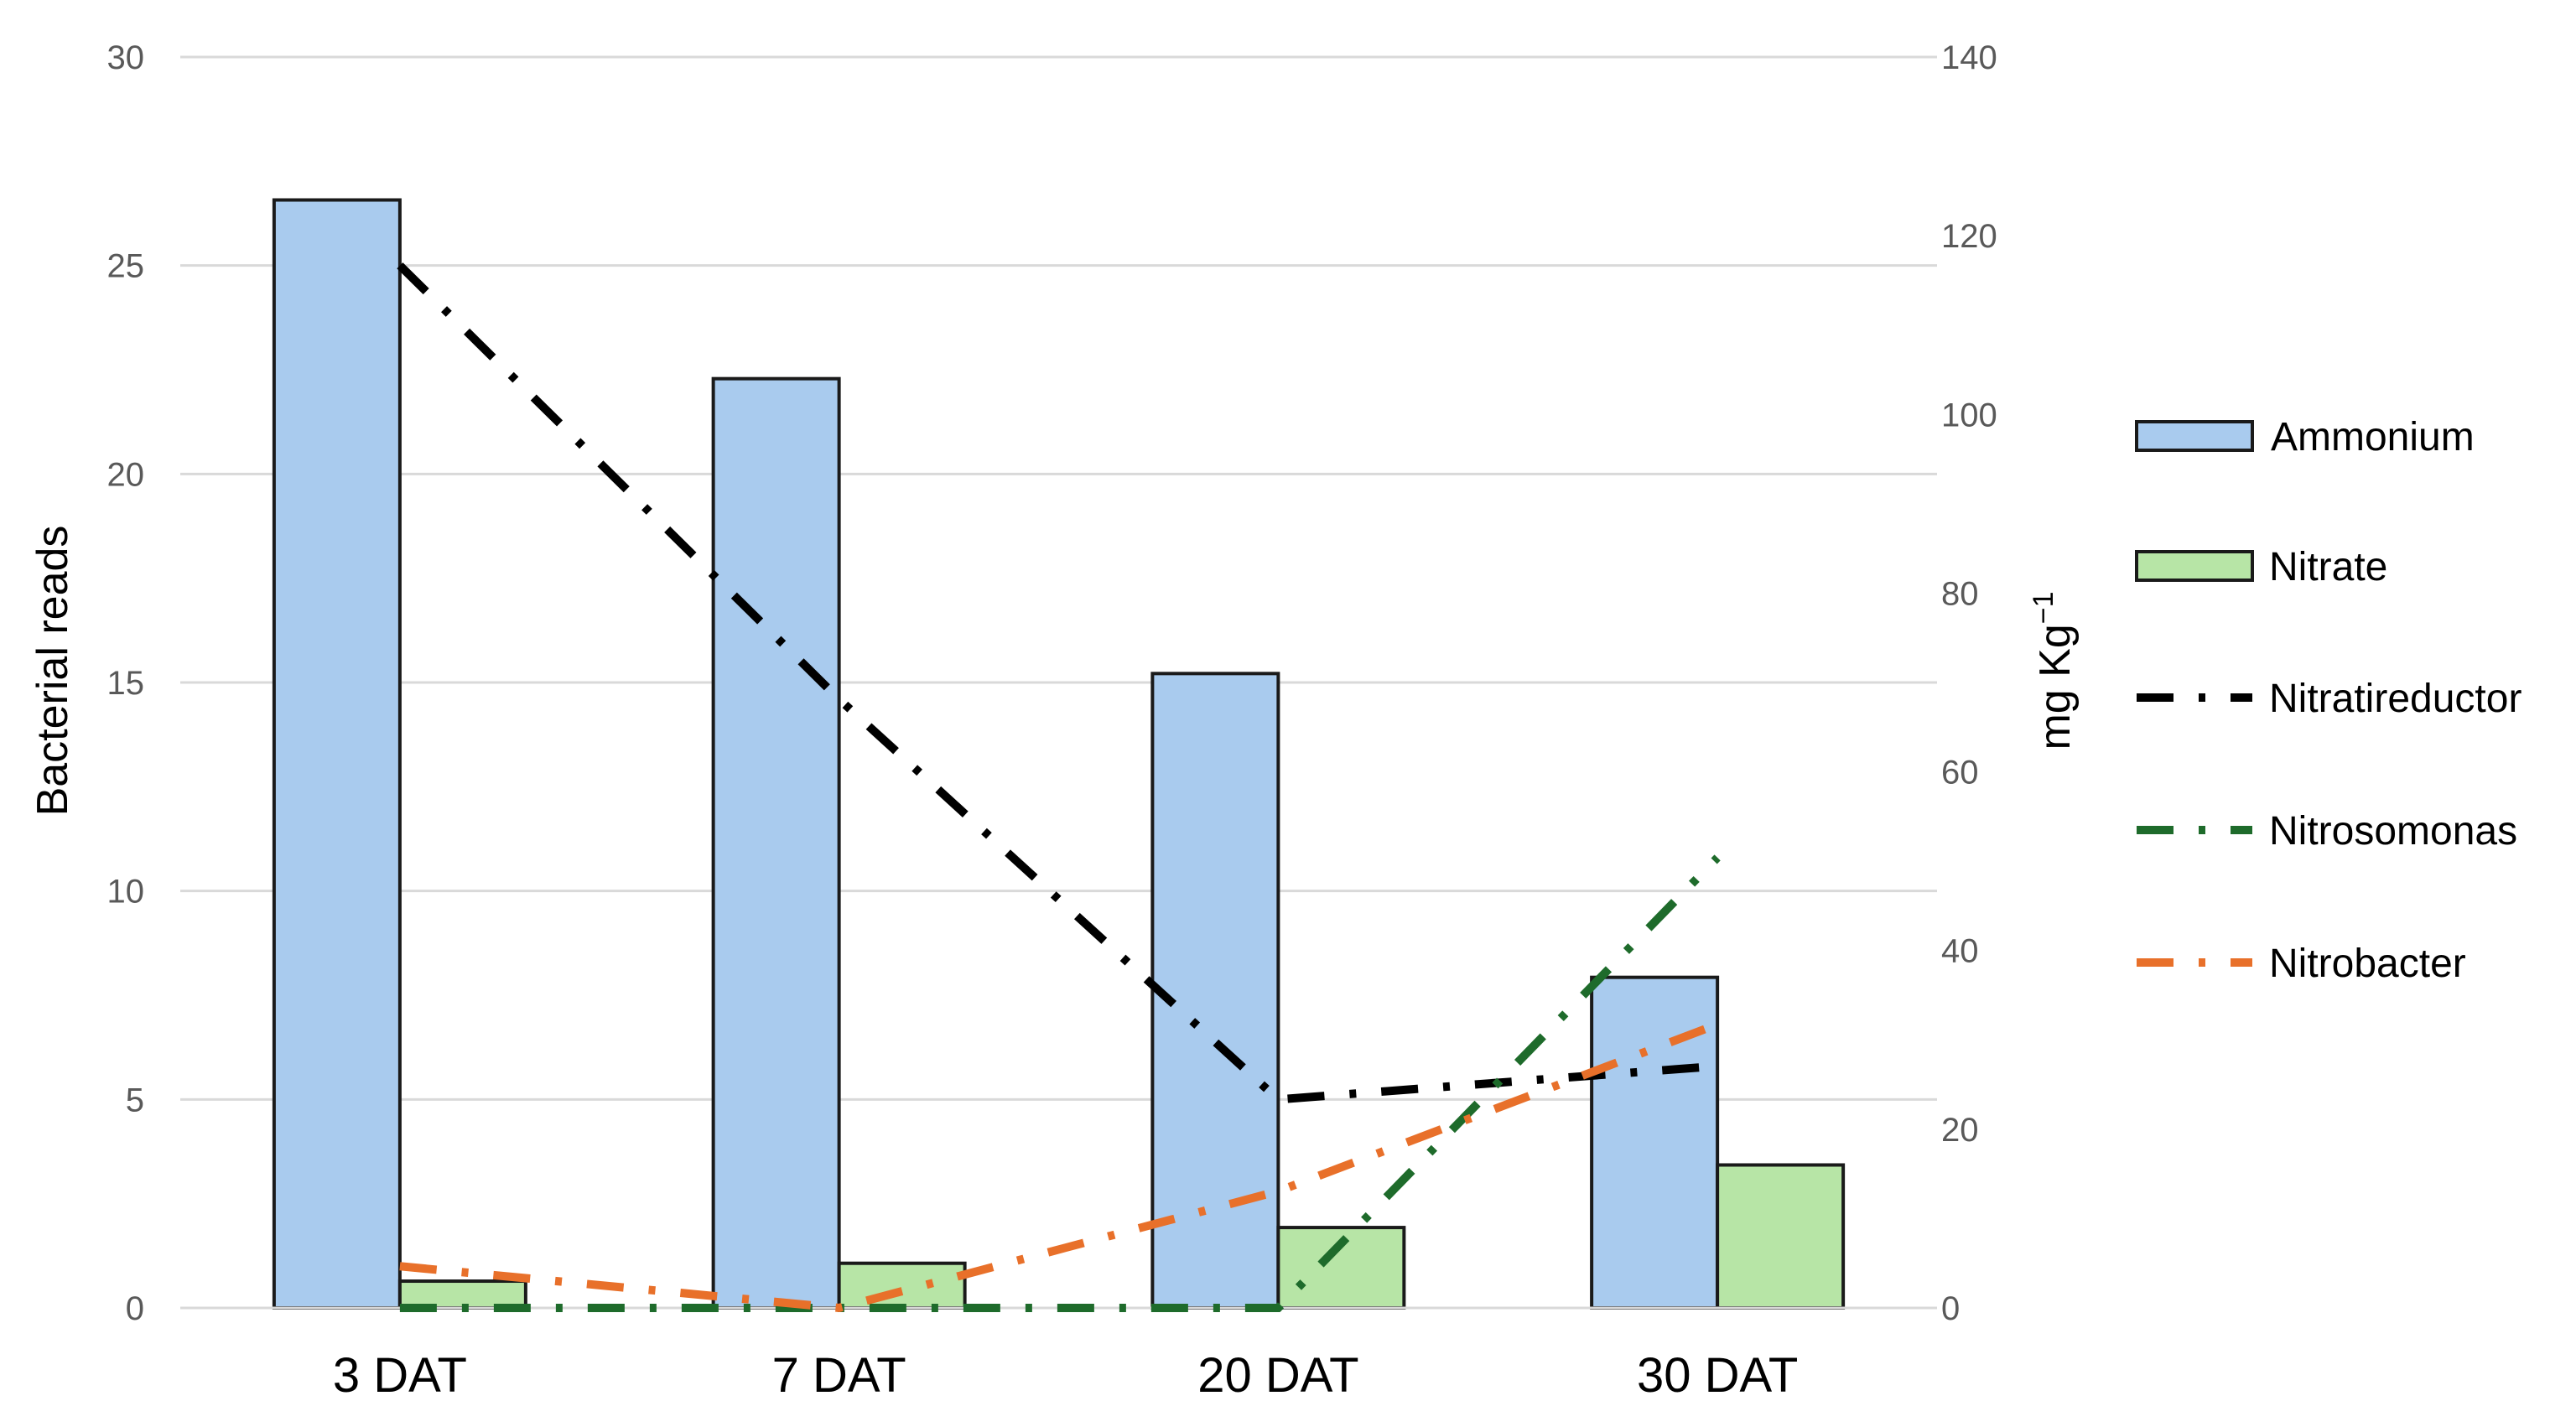 This screenshot has height=1401, width=2576. Describe the element at coordinates (126, 266) in the screenshot. I see `y-tick-label: 25` at that location.